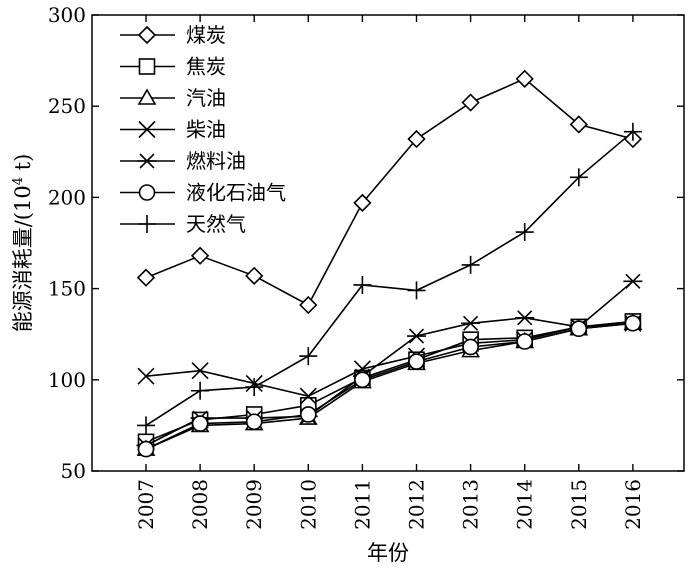 This screenshot has width=700, height=569. Describe the element at coordinates (216, 224) in the screenshot. I see `legend-label: 天然气` at that location.